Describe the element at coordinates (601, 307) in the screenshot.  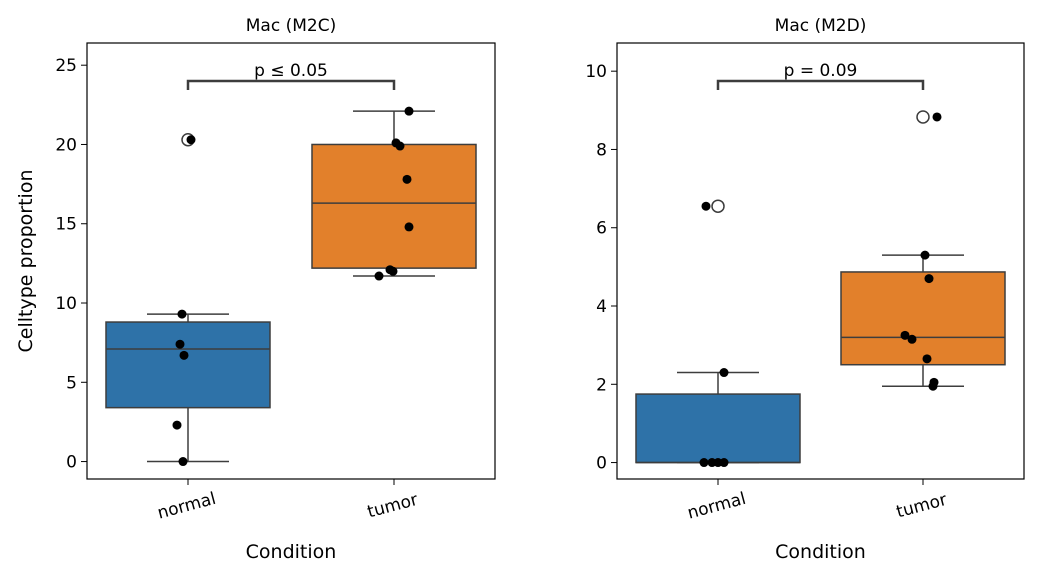
I see `y-tick-label: 4` at that location.